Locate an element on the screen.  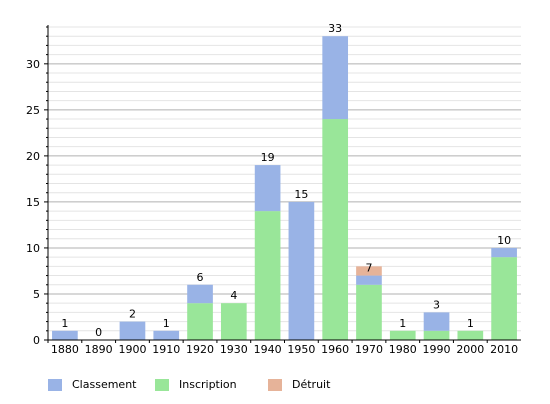
bar-segment-inscription-1960 is located at coordinates (335, 229).